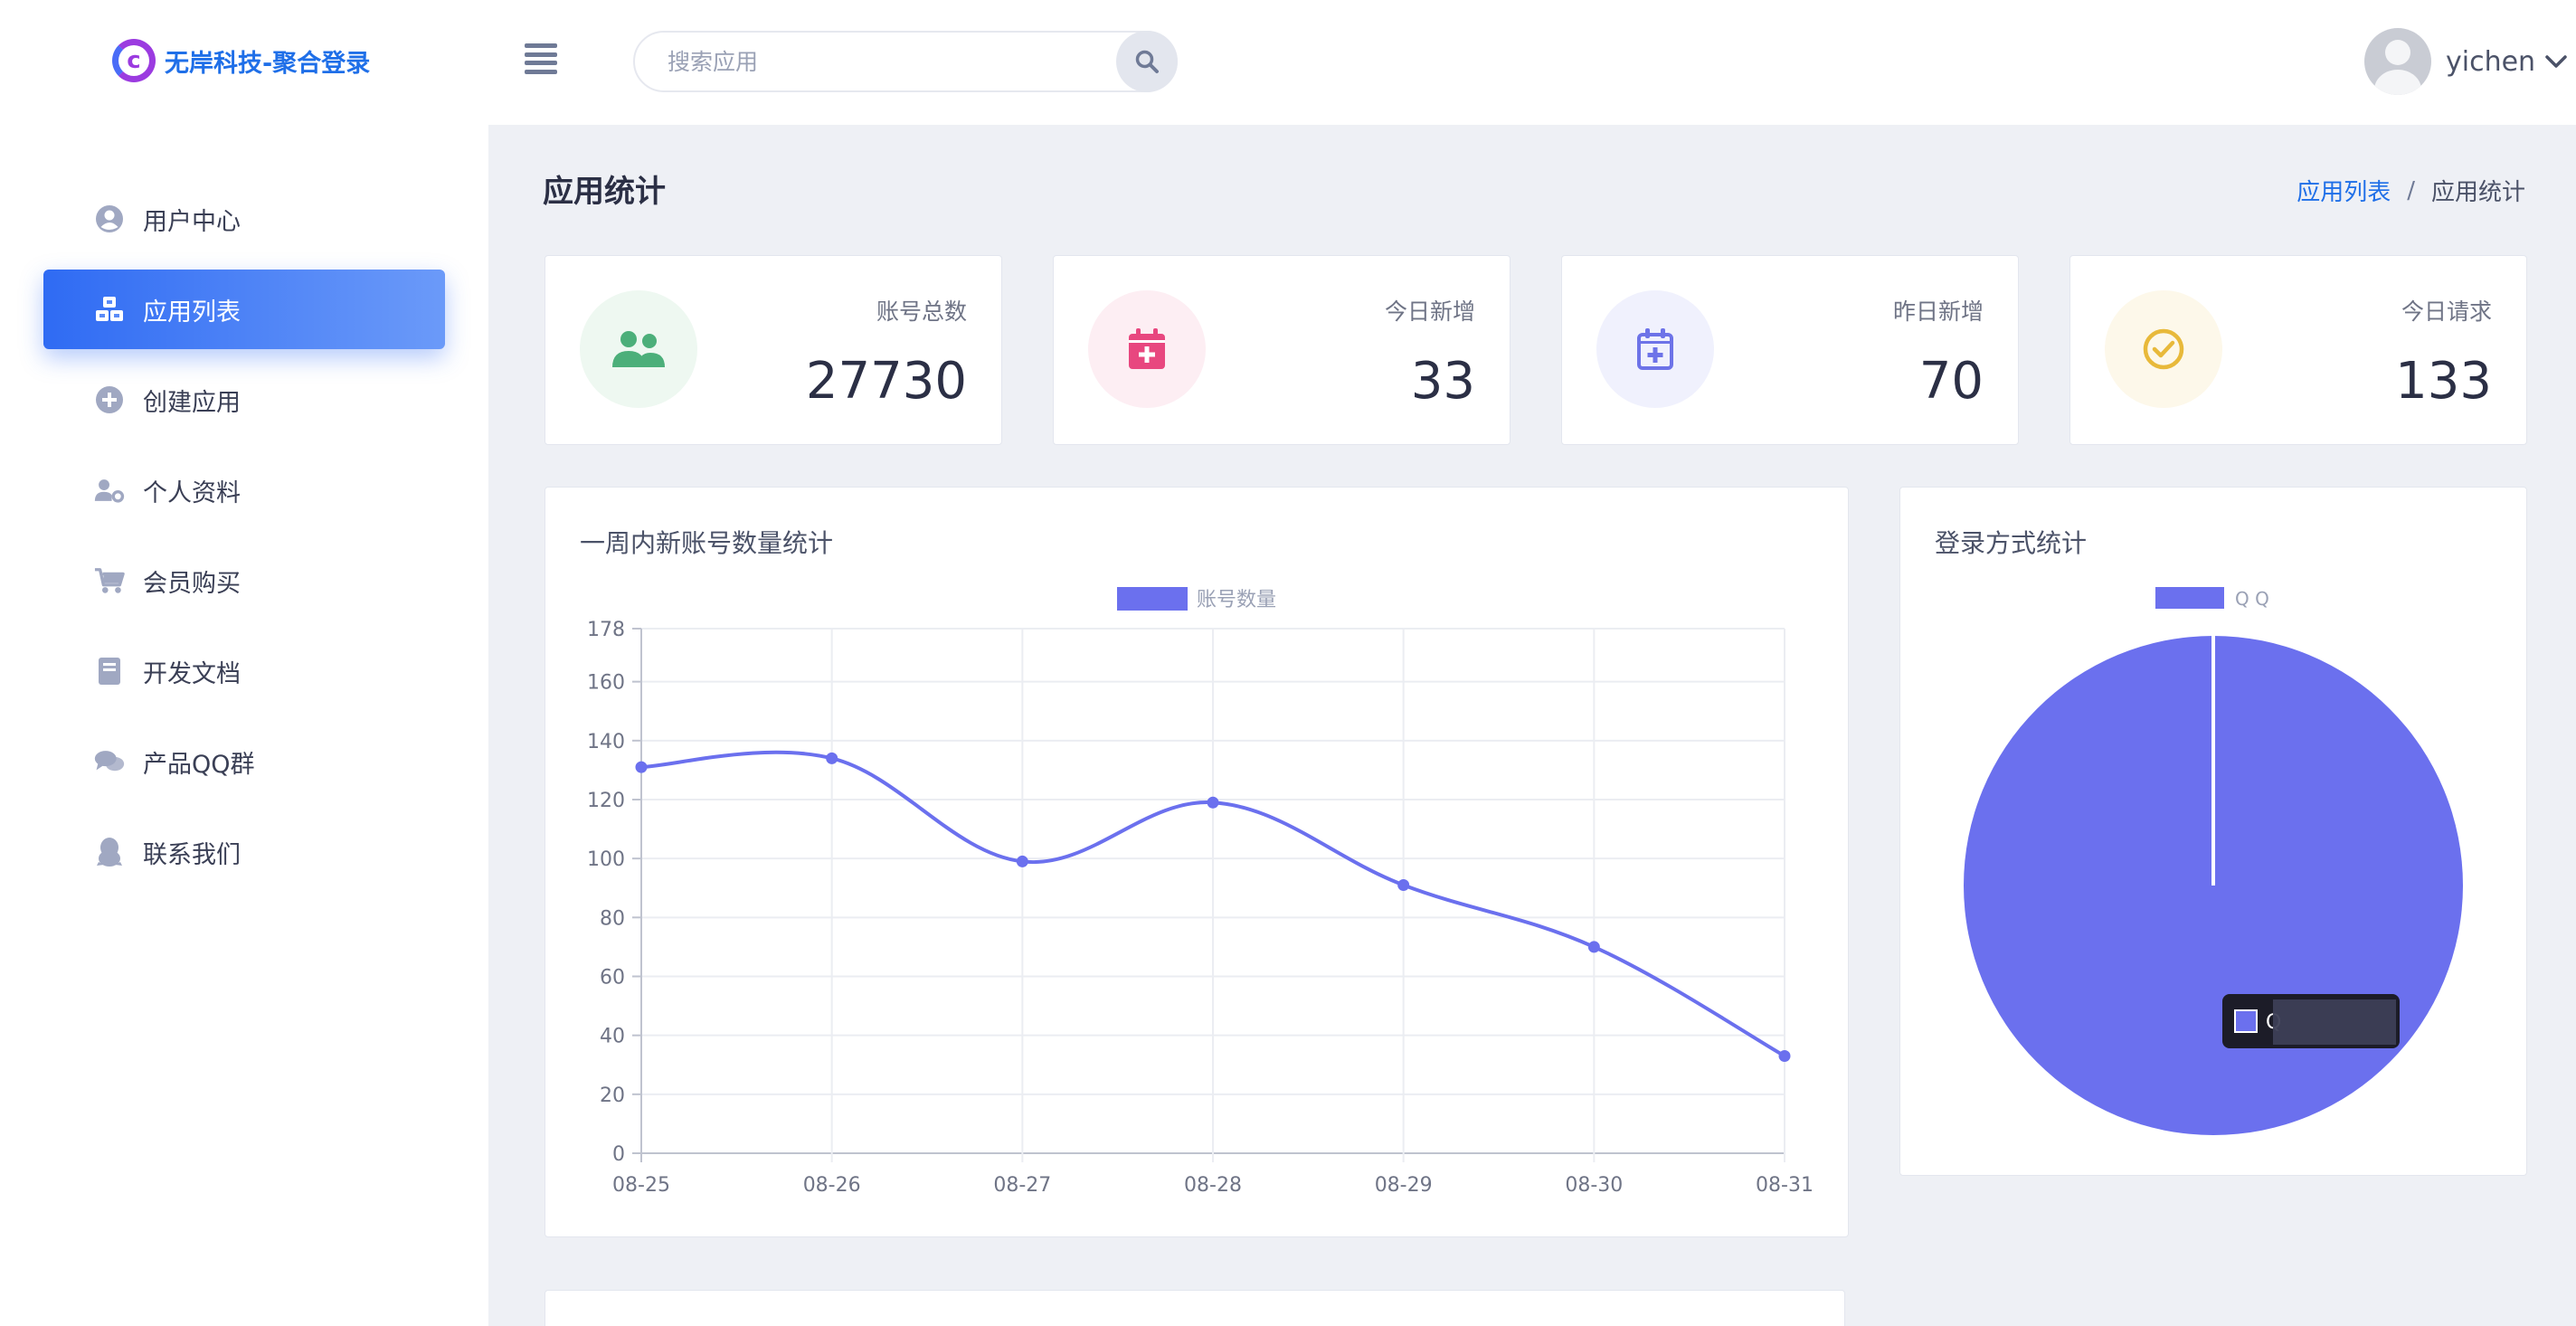 This screenshot has width=2576, height=1326. Describe the element at coordinates (110, 309) in the screenshot. I see `cubes-icon` at that location.